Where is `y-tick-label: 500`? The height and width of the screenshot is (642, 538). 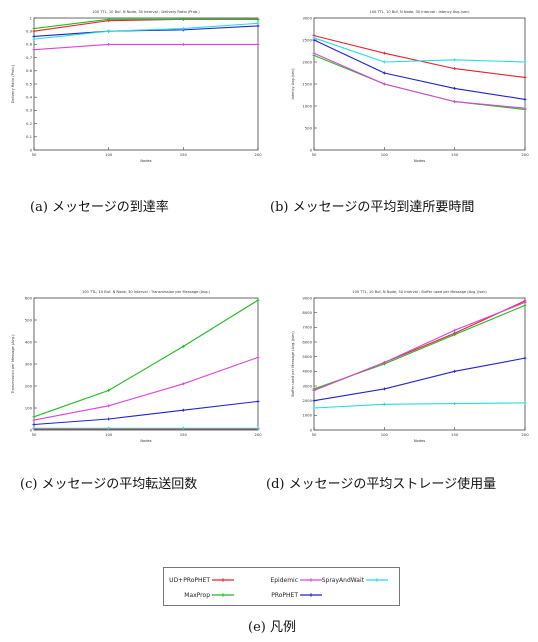 y-tick-label: 500 is located at coordinates (29, 319).